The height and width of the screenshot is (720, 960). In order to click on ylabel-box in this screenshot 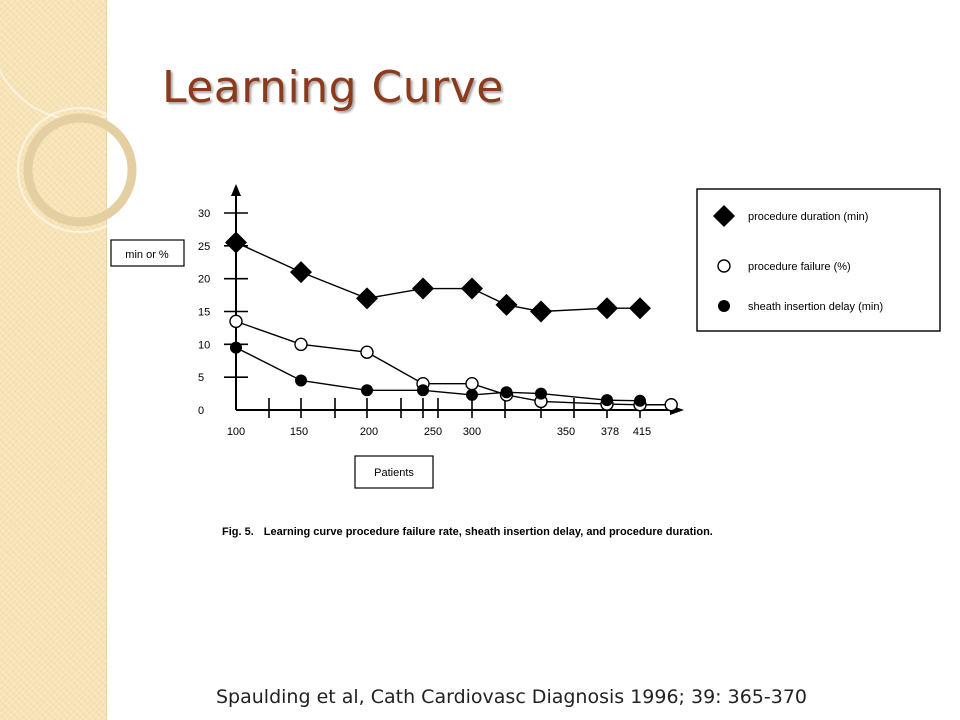, I will do `click(147, 253)`.